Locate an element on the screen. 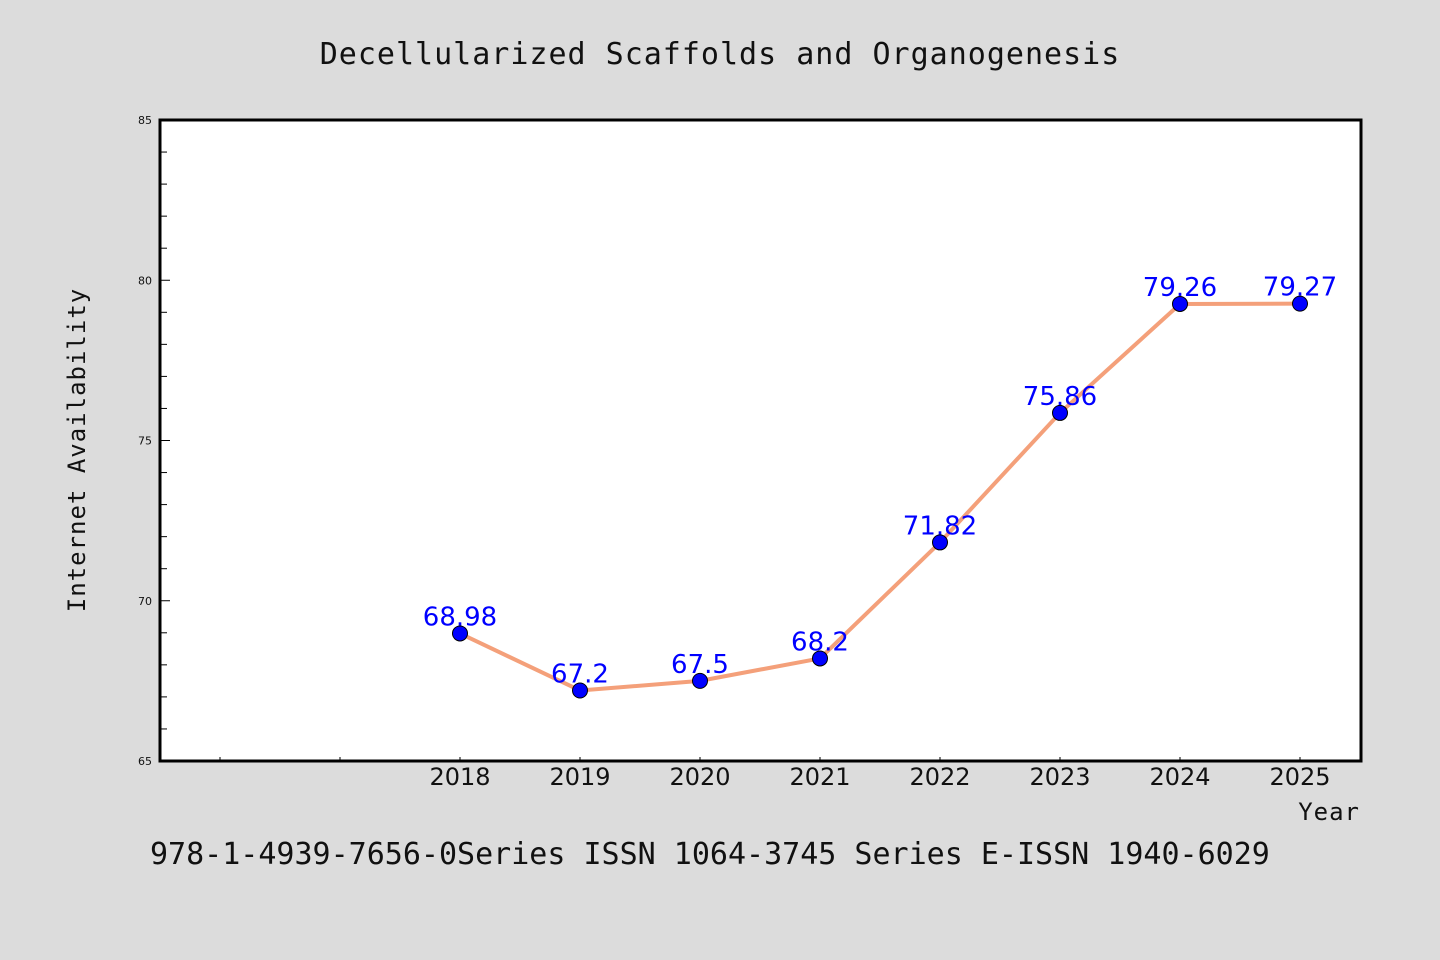  x-tick-label-2021: 2021 is located at coordinates (819, 777).